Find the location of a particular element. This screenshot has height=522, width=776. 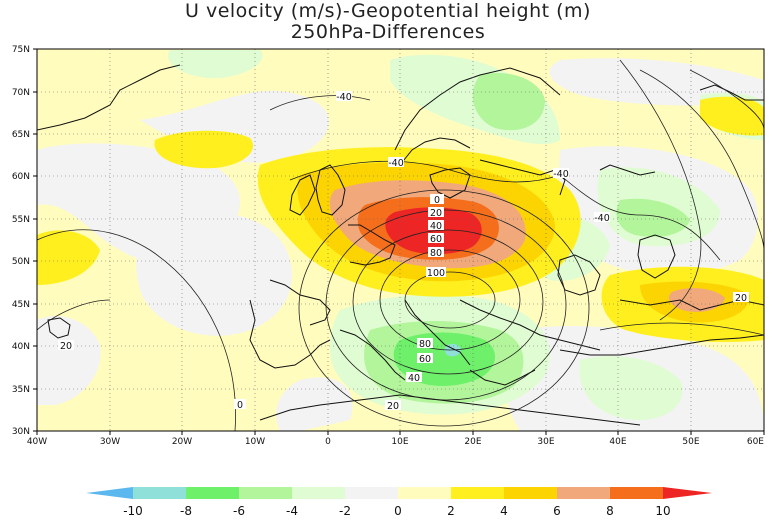

lon-label: 50E is located at coordinates (690, 442).